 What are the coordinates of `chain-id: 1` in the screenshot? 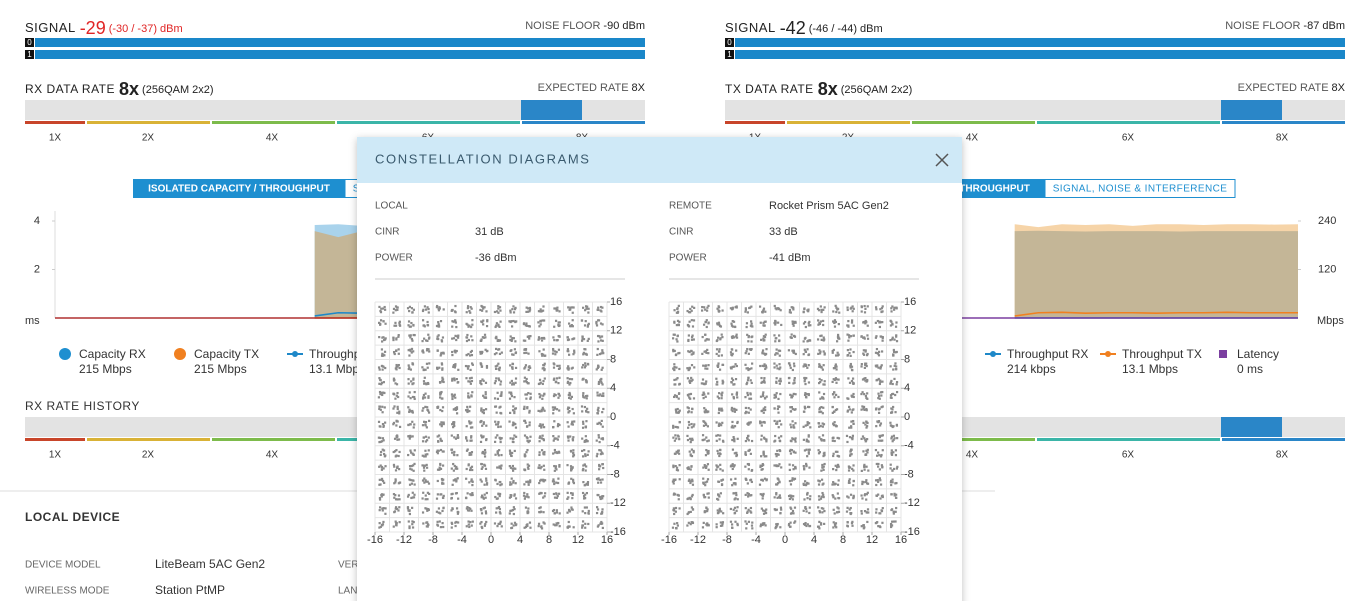 It's located at (29, 54).